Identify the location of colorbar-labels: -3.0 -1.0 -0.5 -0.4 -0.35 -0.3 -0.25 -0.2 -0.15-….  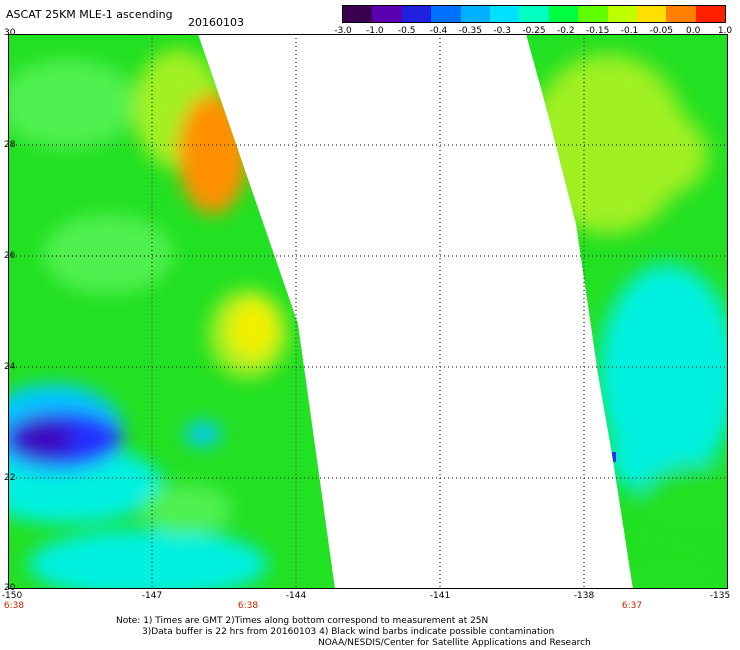
(533, 32).